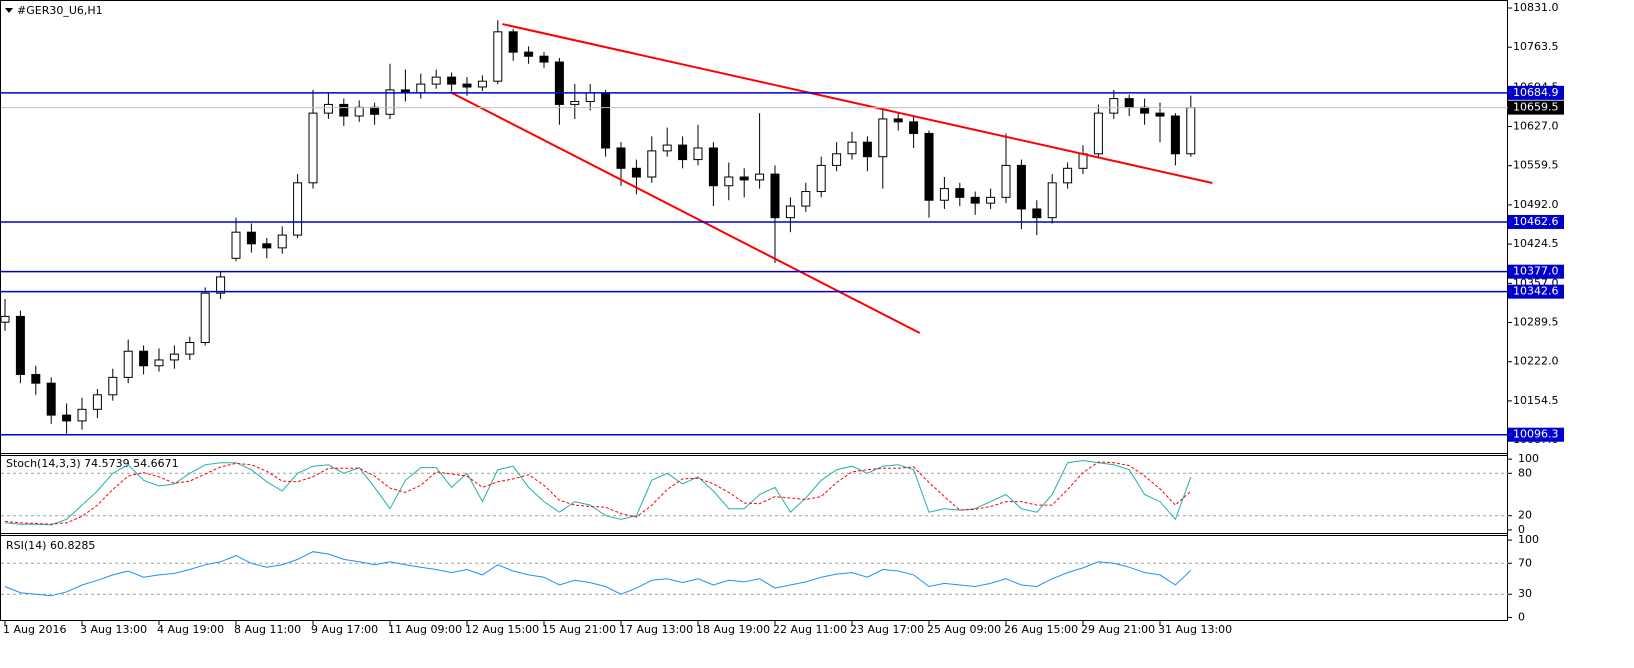 The width and height of the screenshot is (1634, 668). Describe the element at coordinates (1536, 7) in the screenshot. I see `y-tick-label: 10831.0` at that location.